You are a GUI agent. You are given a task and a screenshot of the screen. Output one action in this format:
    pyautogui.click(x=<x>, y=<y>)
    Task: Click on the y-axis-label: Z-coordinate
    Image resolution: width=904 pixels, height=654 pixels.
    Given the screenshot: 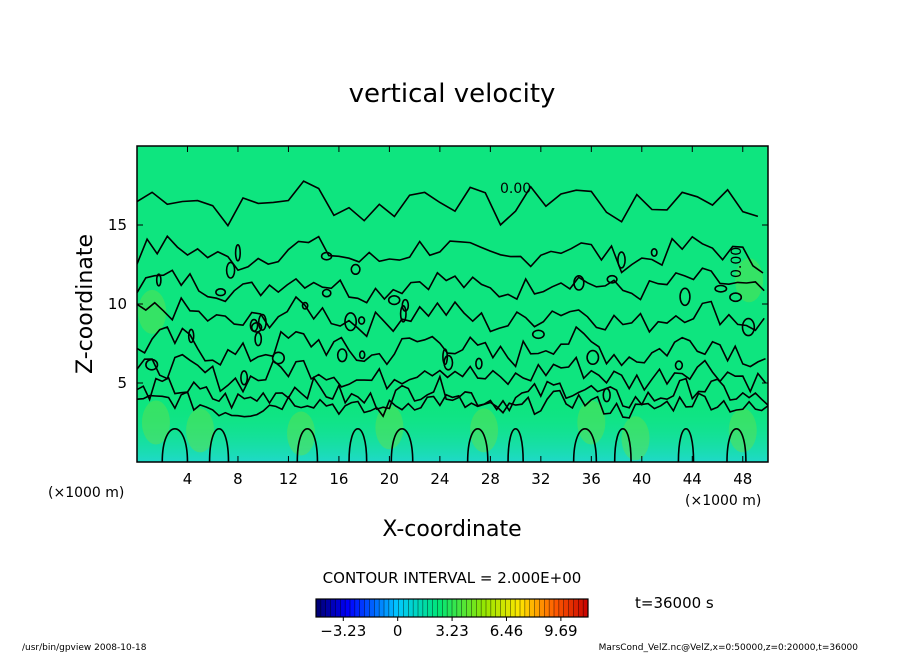 What is the action you would take?
    pyautogui.click(x=85, y=304)
    